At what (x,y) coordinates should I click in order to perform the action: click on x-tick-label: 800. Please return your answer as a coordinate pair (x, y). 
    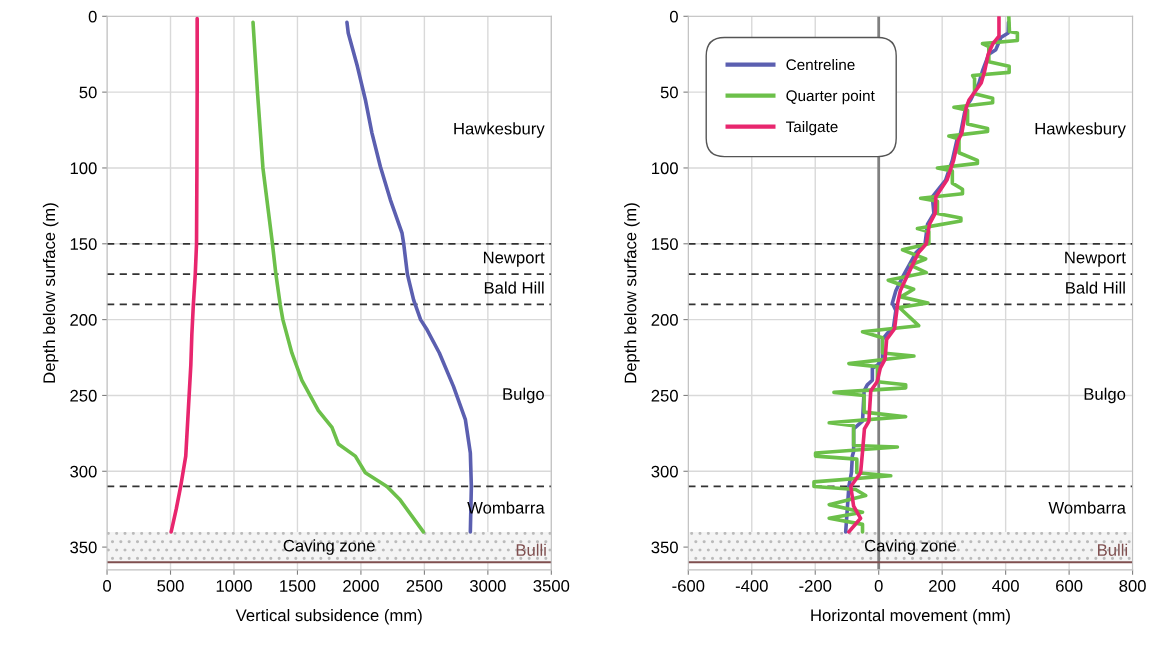
    Looking at the image, I should click on (1132, 586).